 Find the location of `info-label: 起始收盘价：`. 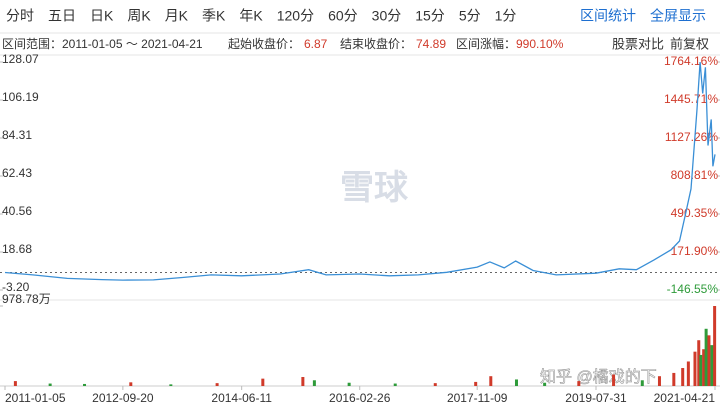

info-label: 起始收盘价： is located at coordinates (264, 43).